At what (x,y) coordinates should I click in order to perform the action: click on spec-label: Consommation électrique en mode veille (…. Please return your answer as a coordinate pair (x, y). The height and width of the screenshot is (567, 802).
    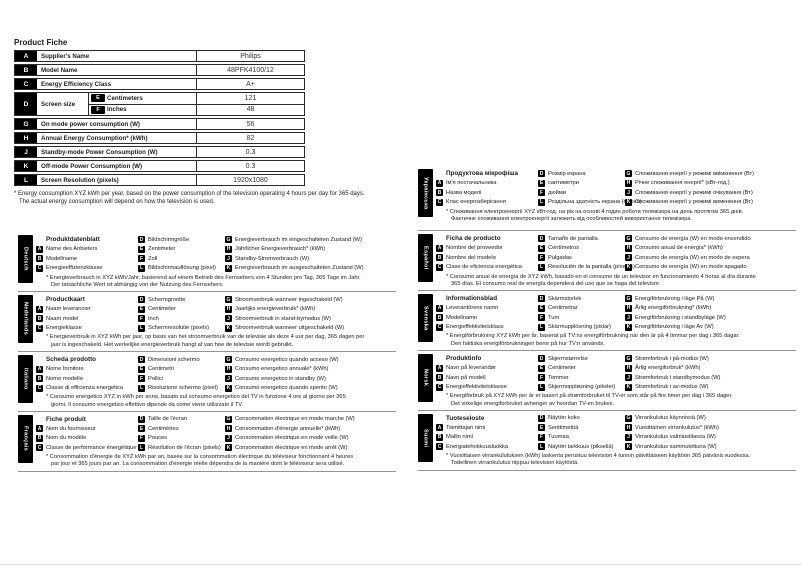
    Looking at the image, I should click on (292, 438).